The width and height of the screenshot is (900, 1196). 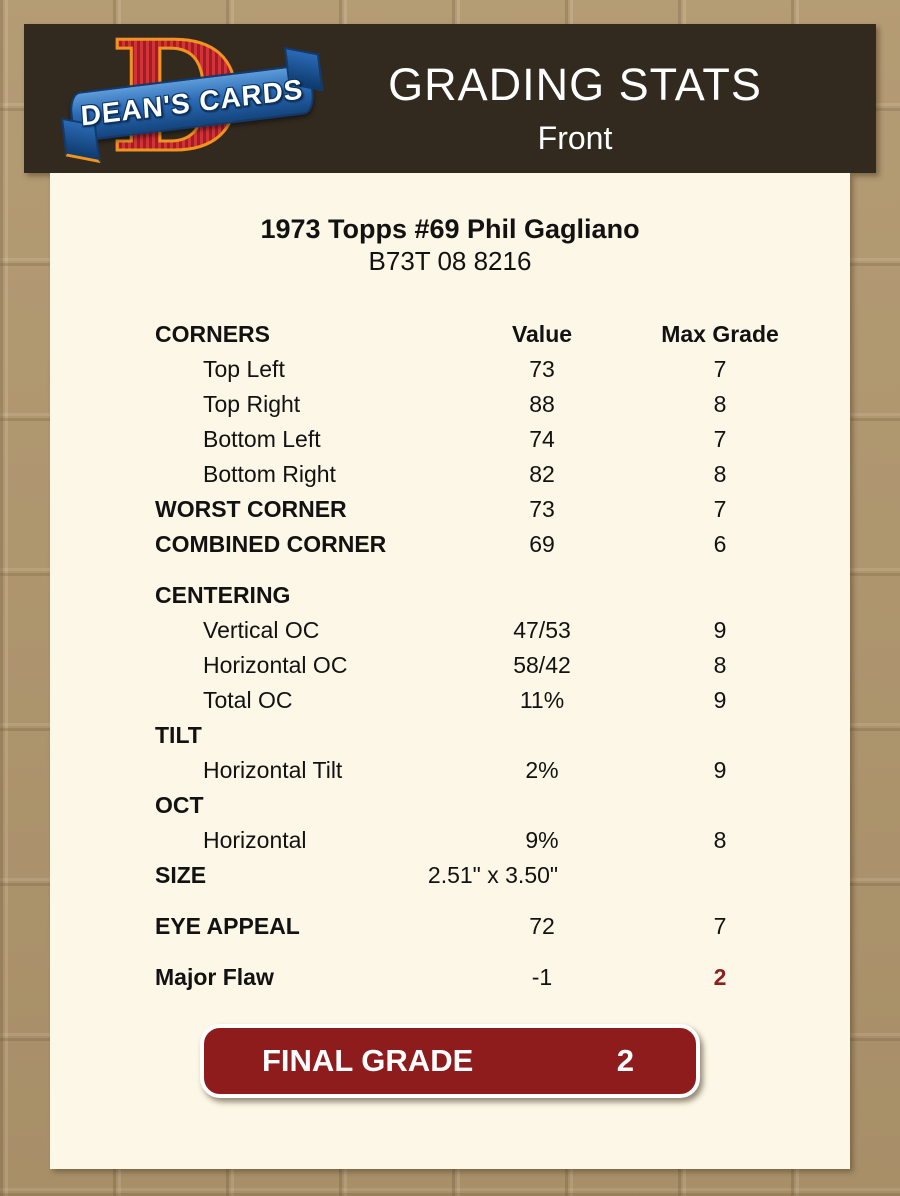 What do you see at coordinates (450, 439) in the screenshot?
I see `row-bottom-left: Bottom Left 74 7` at bounding box center [450, 439].